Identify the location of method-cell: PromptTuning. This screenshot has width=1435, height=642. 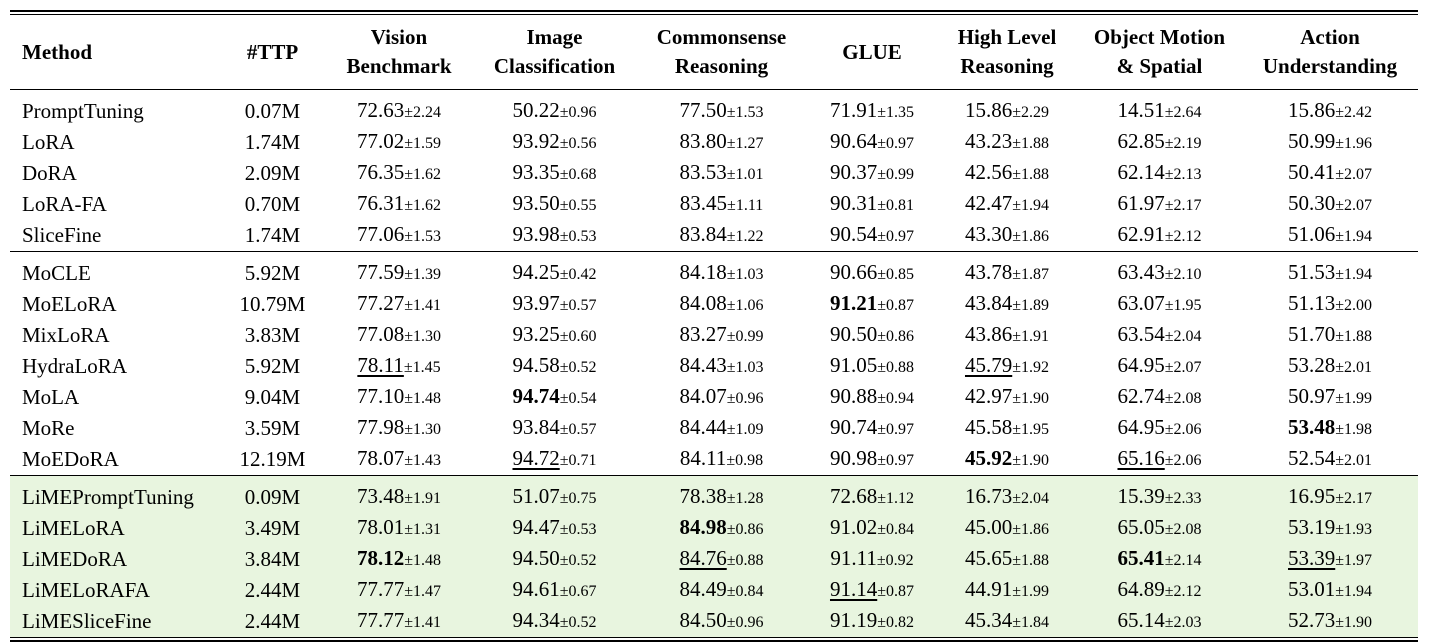
(115, 108).